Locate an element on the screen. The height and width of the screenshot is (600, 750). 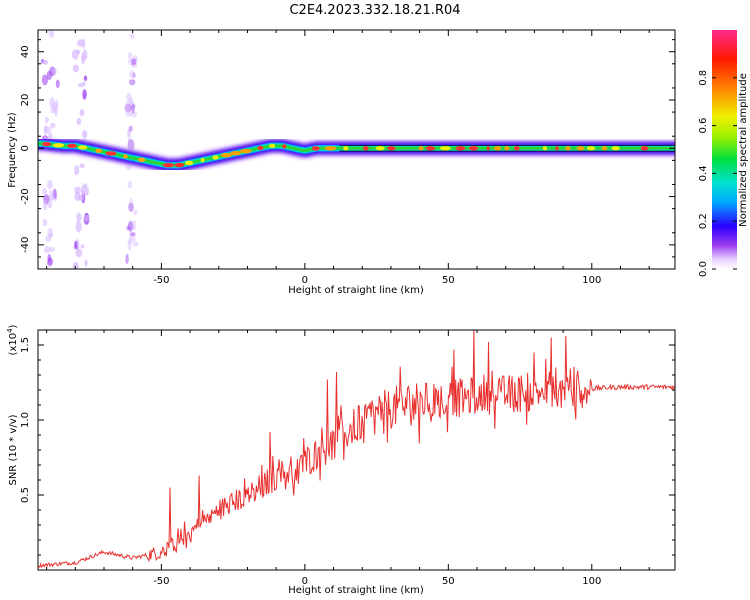
spectrogram-ylabel: Frequency (Hz) is located at coordinates (12, 150).